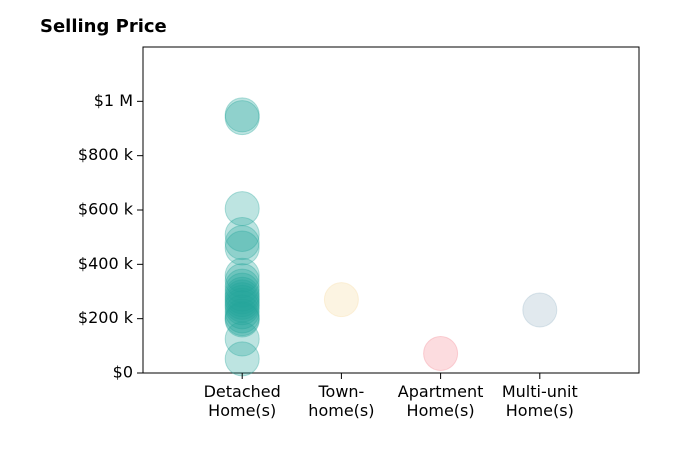 This screenshot has width=679, height=462. What do you see at coordinates (242, 401) in the screenshot?
I see `x-tick-label: Detached Home(s)` at bounding box center [242, 401].